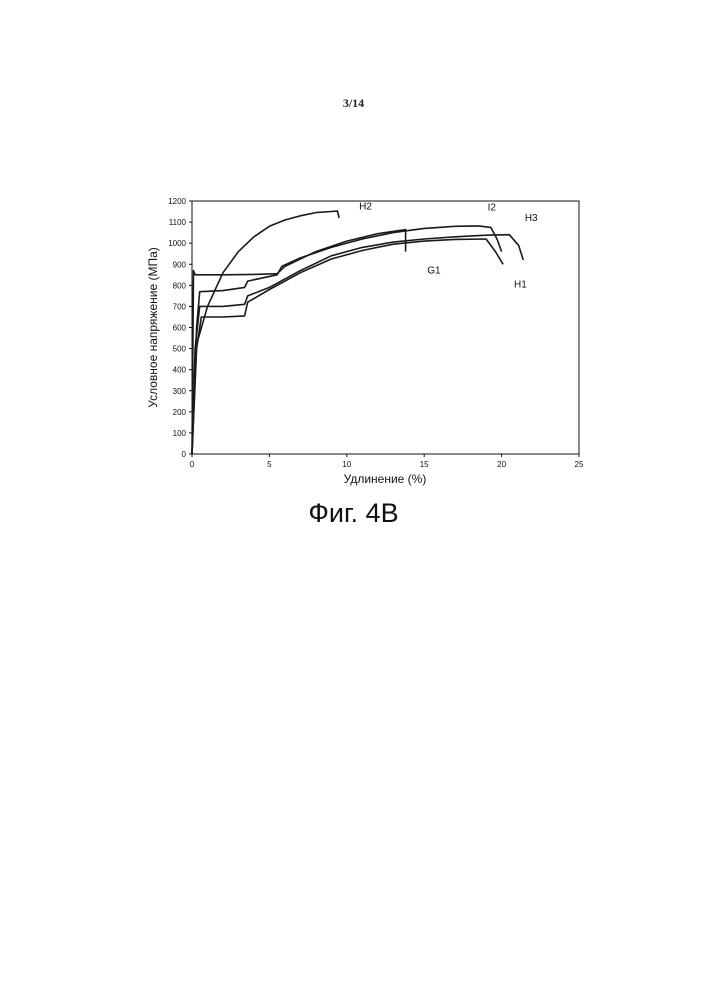 The width and height of the screenshot is (707, 1000). What do you see at coordinates (177, 243) in the screenshot?
I see `y-tick-label: 1000` at bounding box center [177, 243].